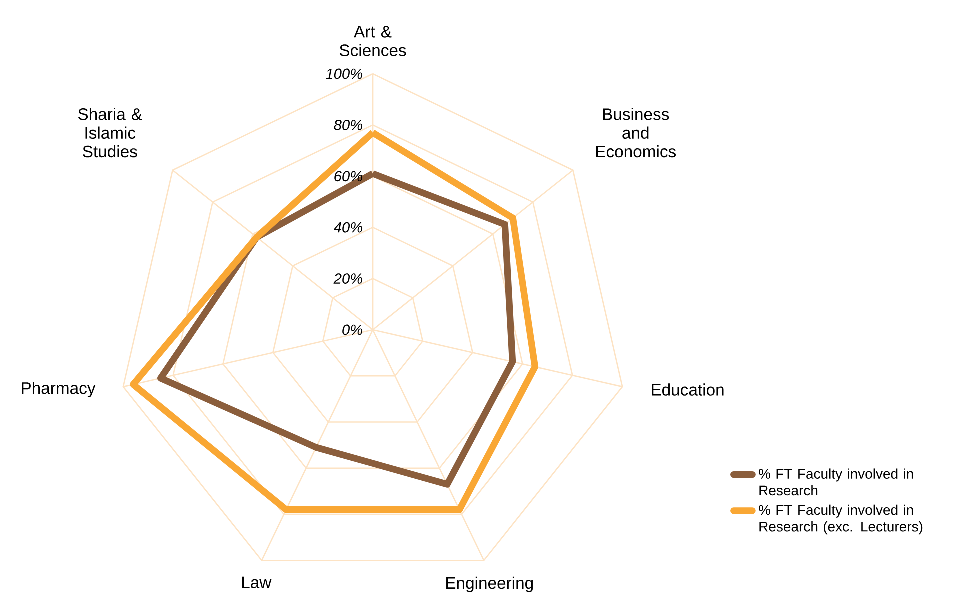 The image size is (955, 609). Describe the element at coordinates (373, 41) in the screenshot. I see `spoke-label: Art & Sciences` at that location.